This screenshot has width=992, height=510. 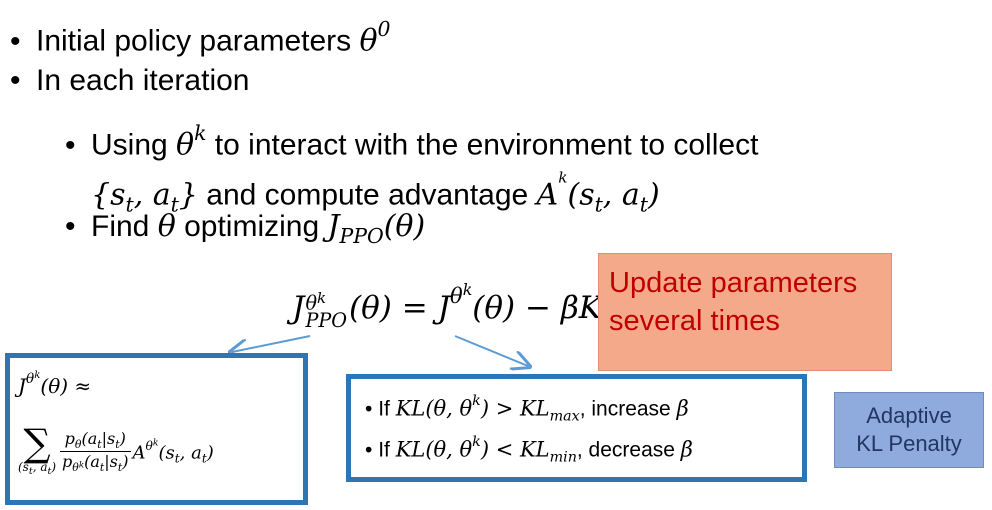 What do you see at coordinates (245, 229) in the screenshot?
I see `subbullet-find-theta: • Find θ optimizing JPPO(θ)` at bounding box center [245, 229].